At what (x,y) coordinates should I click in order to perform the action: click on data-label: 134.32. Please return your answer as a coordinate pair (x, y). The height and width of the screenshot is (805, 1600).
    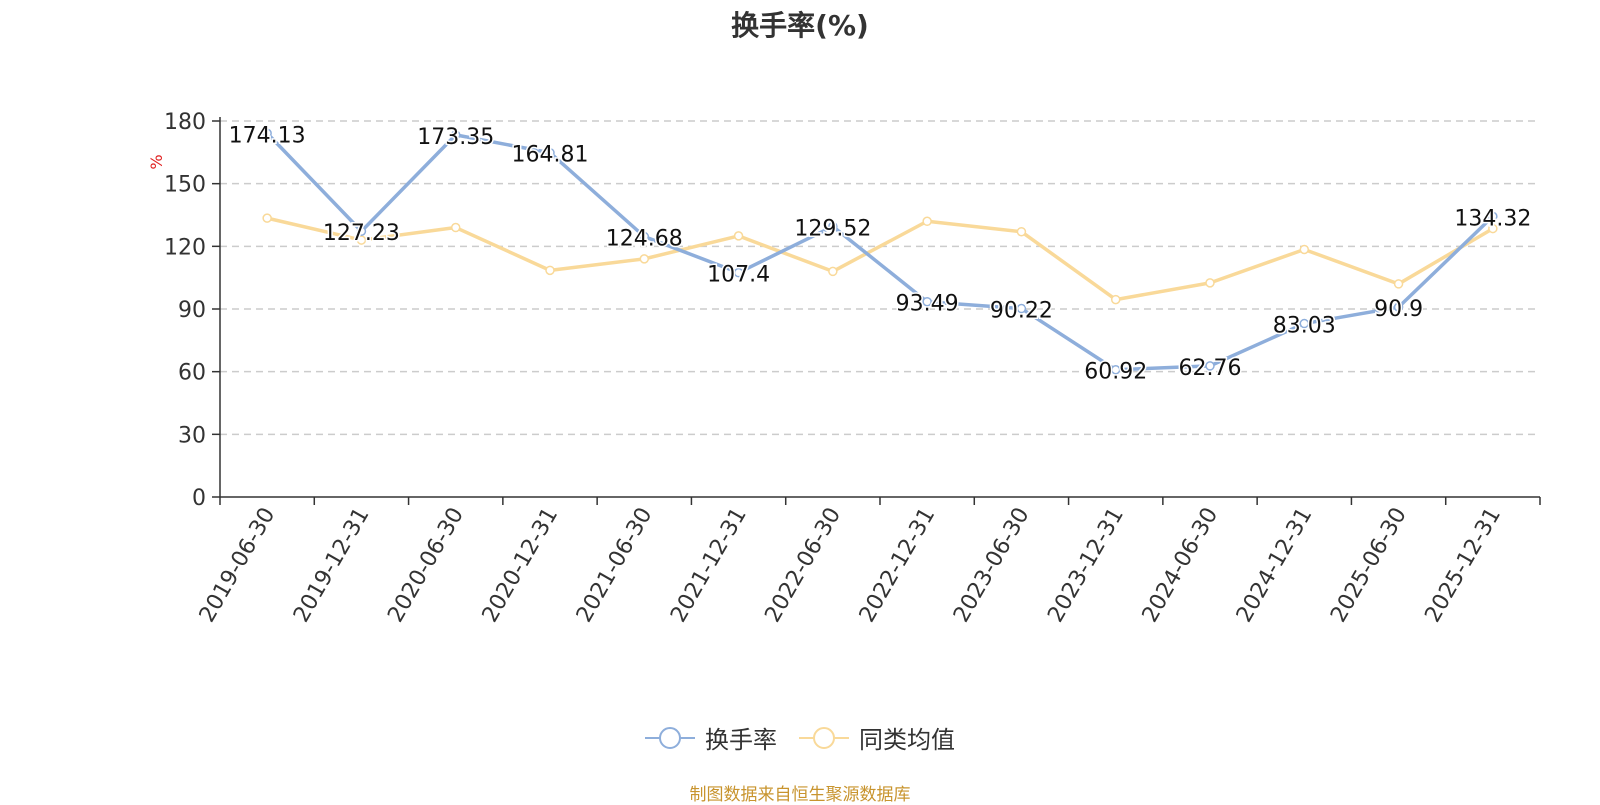
    Looking at the image, I should click on (1492, 218).